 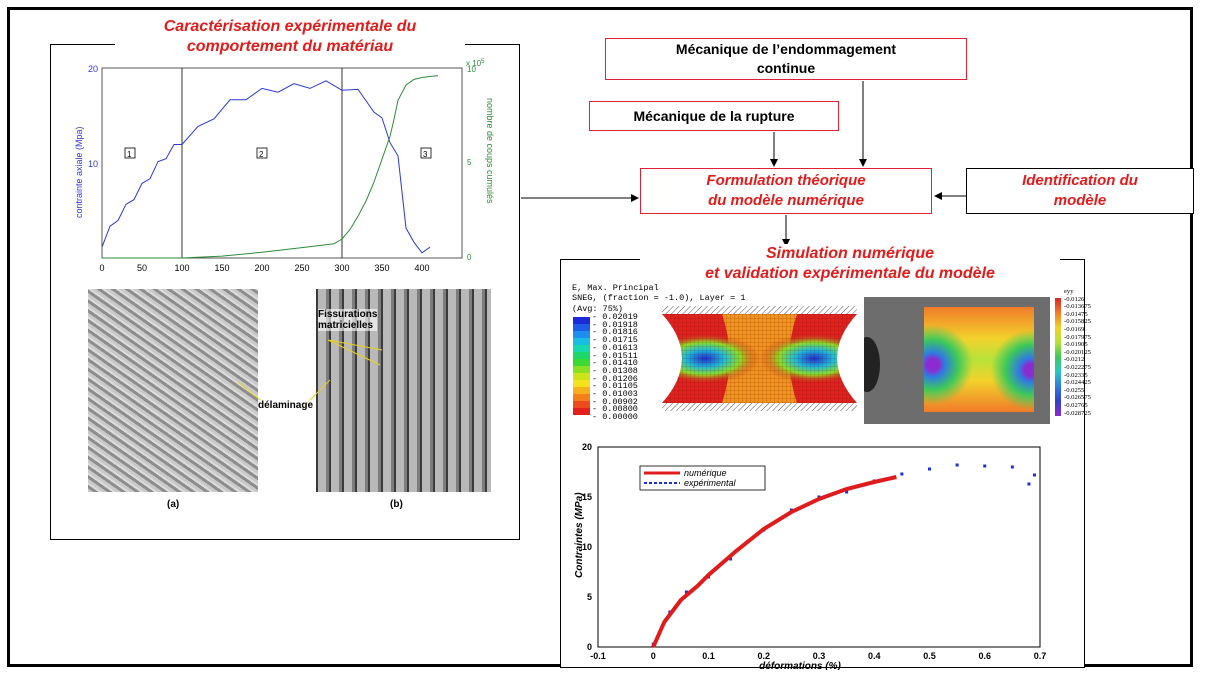 What do you see at coordinates (710, 483) in the screenshot?
I see `legend-experimental: expérimental` at bounding box center [710, 483].